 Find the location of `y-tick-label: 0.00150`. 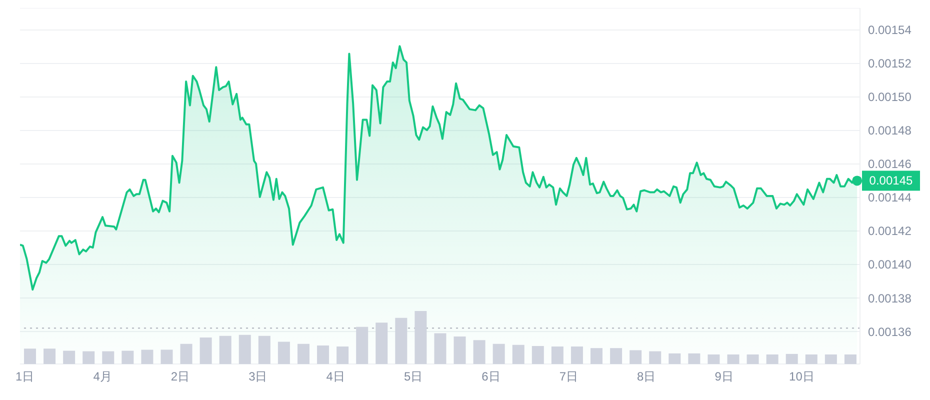

y-tick-label: 0.00150 is located at coordinates (890, 97).